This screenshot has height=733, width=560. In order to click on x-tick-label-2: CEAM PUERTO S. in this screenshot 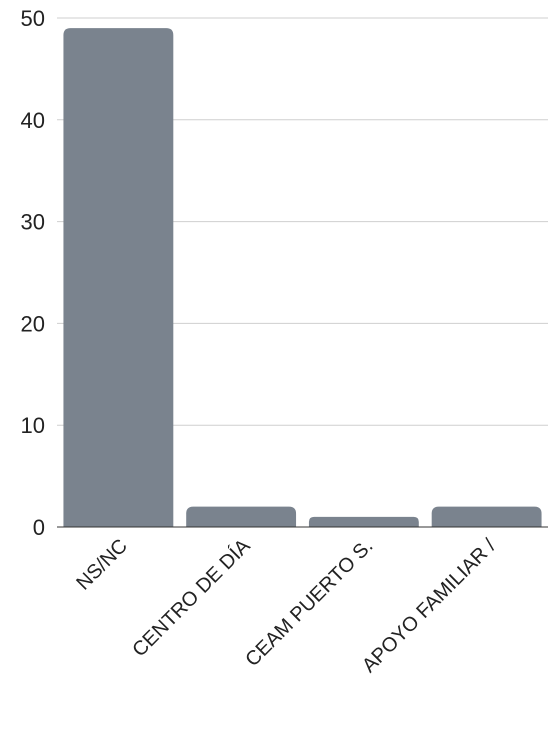, I will do `click(309, 603)`.